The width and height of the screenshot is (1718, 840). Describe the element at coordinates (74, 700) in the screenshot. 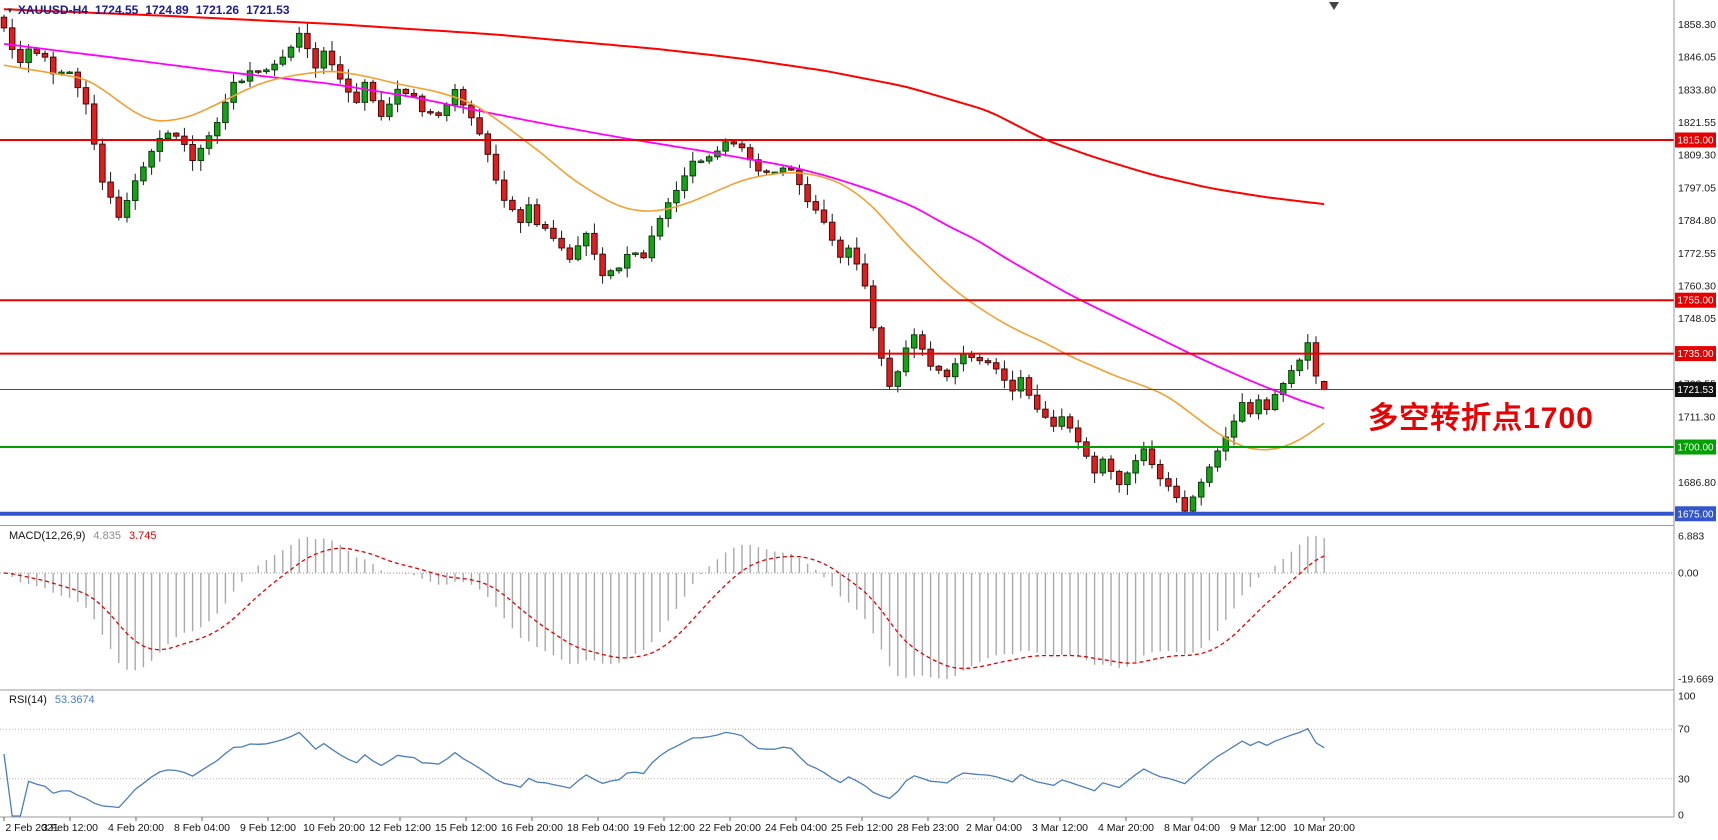

I see `rsi-value: 53.3674` at that location.